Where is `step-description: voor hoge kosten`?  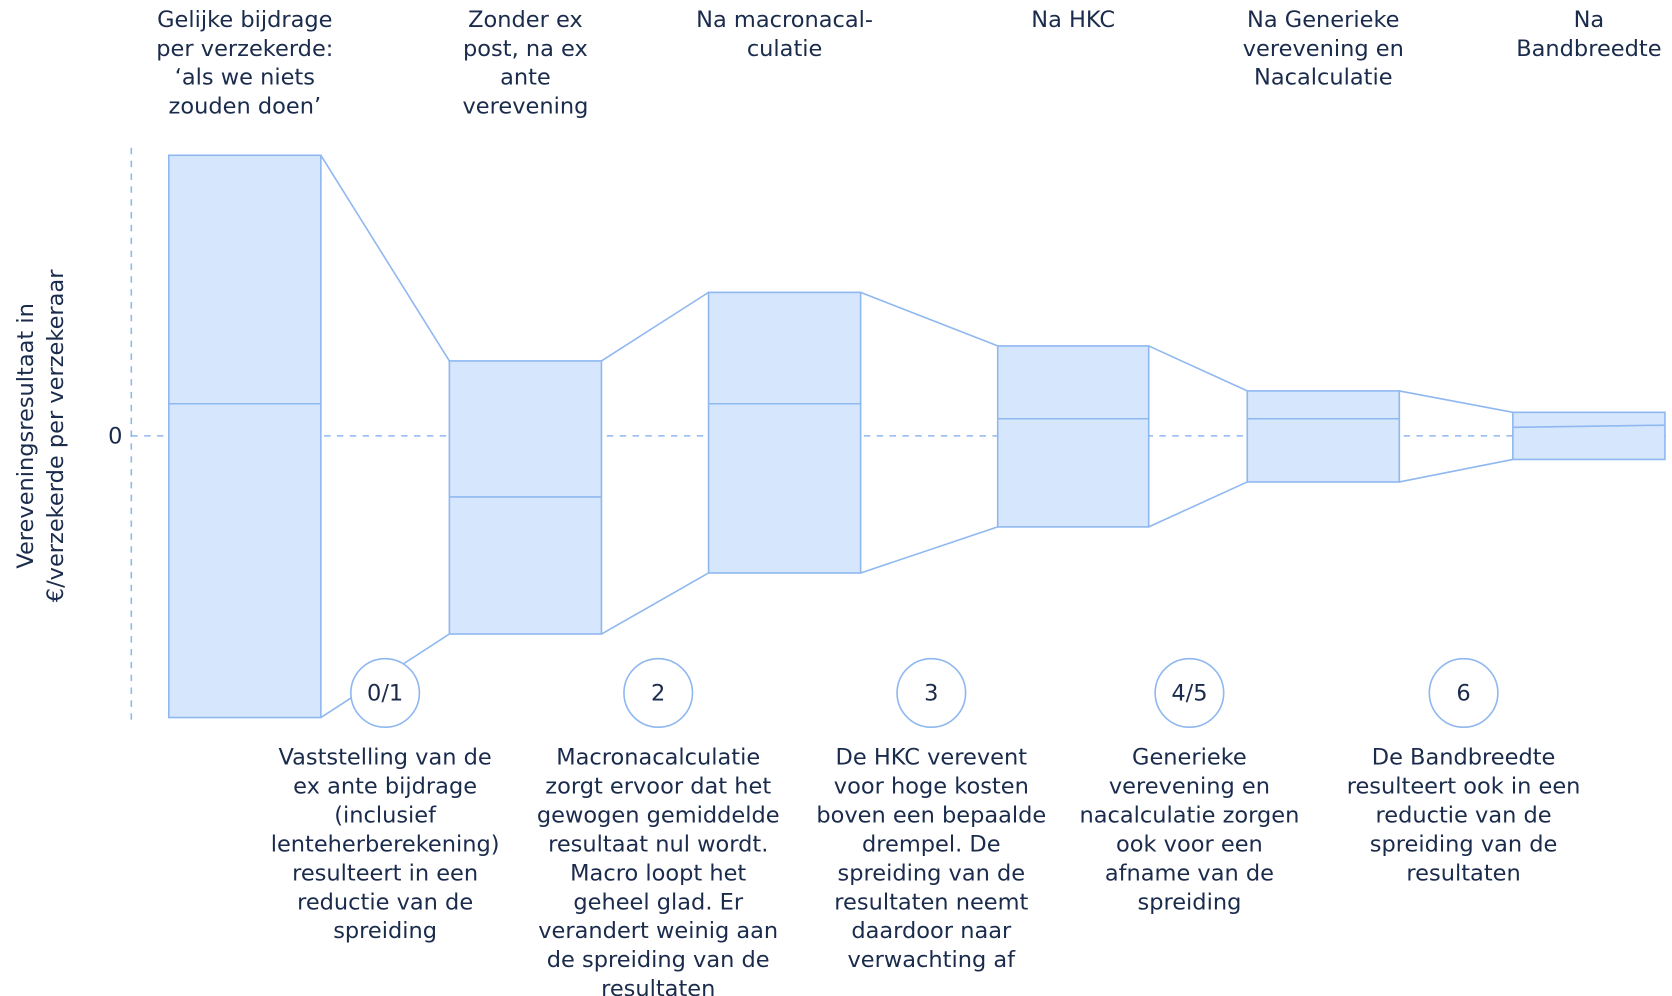
step-description: voor hoge kosten is located at coordinates (931, 787).